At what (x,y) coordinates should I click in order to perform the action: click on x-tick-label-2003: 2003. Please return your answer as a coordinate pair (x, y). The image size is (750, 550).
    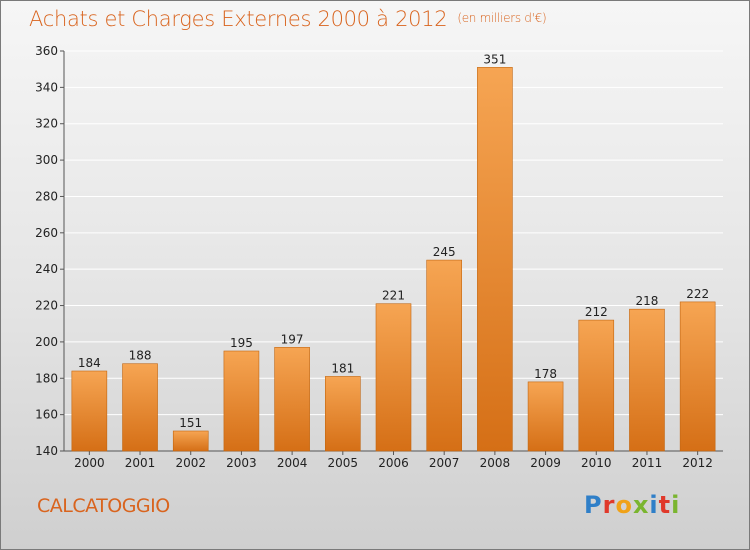
    Looking at the image, I should click on (241, 463).